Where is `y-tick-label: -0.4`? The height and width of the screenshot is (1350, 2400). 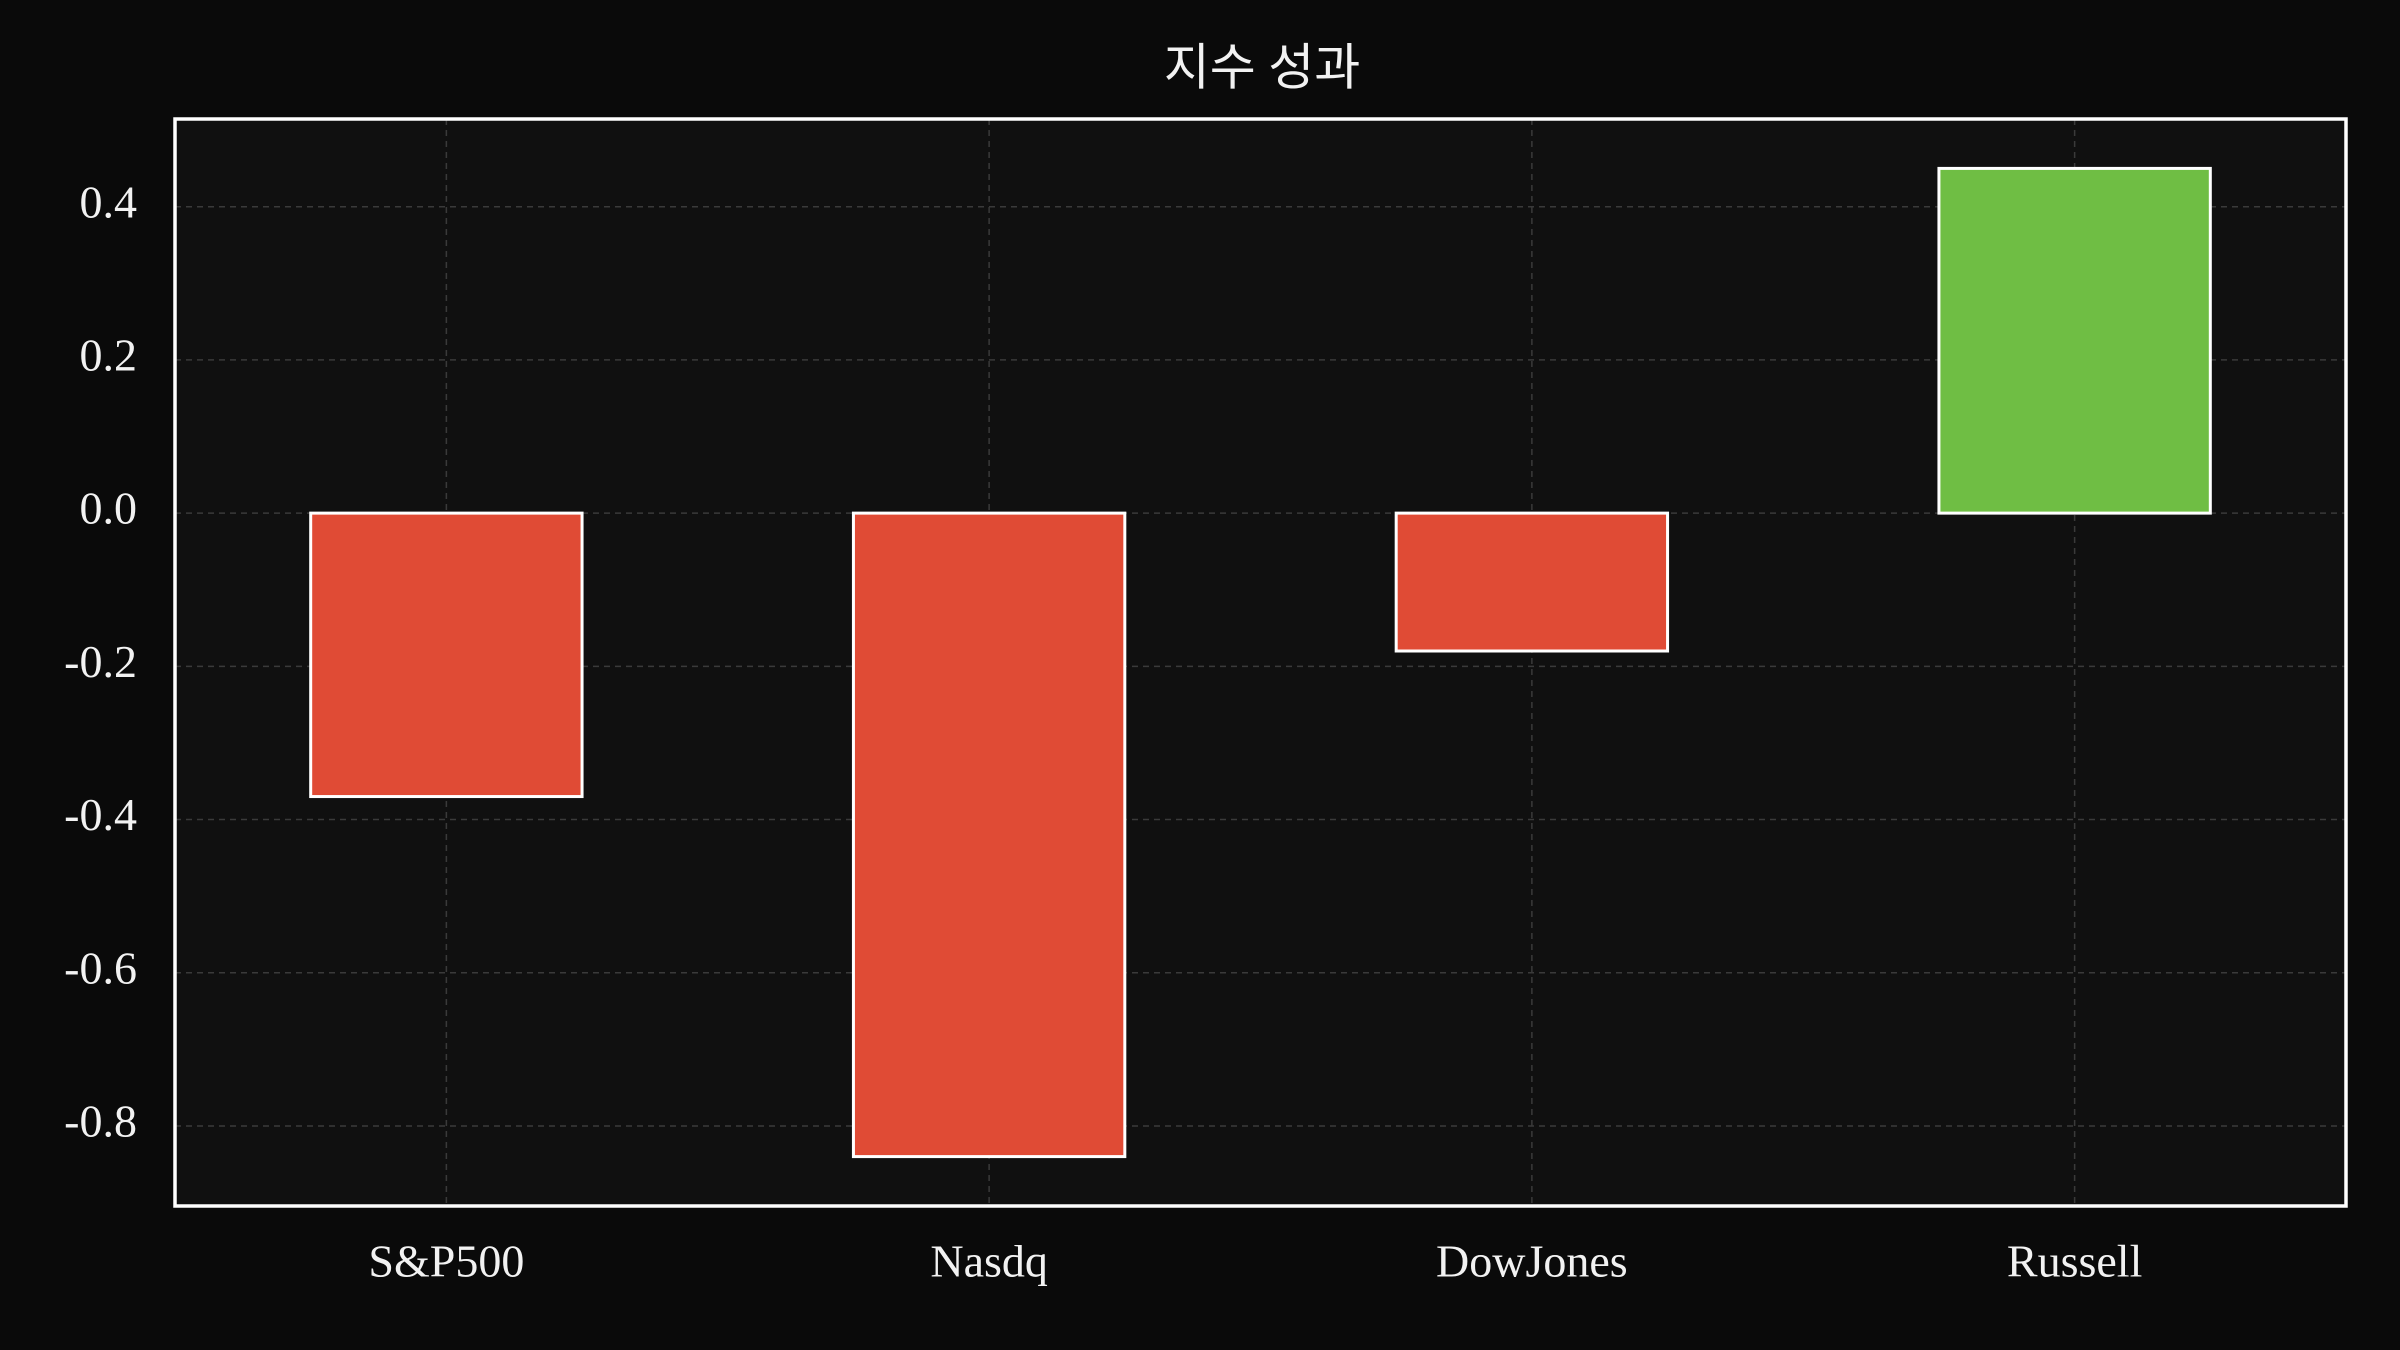 y-tick-label: -0.4 is located at coordinates (100, 814).